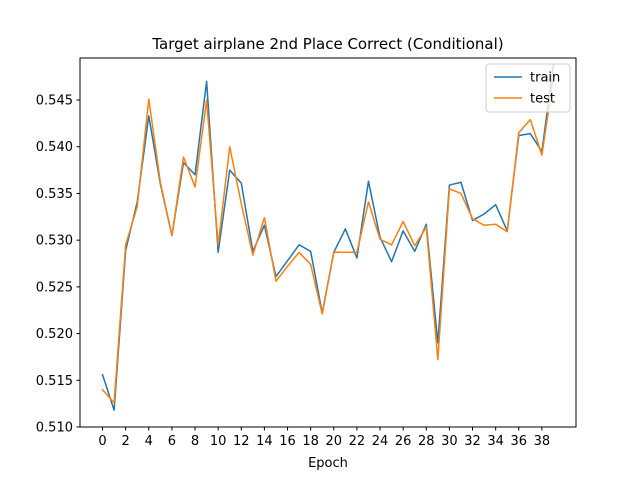  Describe the element at coordinates (54, 287) in the screenshot. I see `y-tick-label: 0.525` at that location.